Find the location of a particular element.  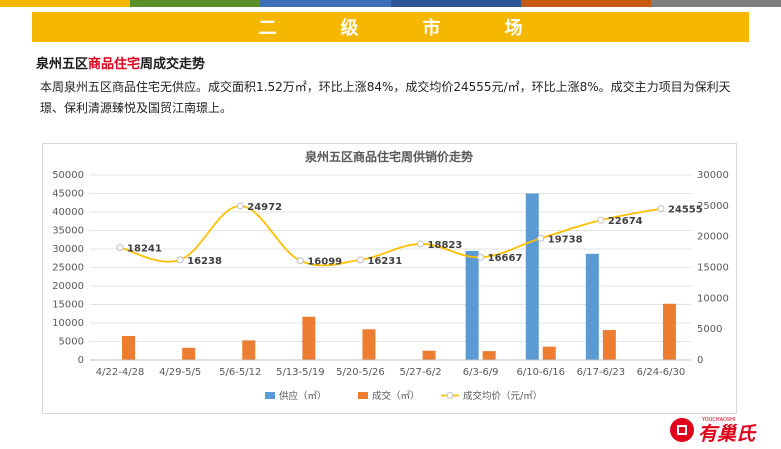

chart-title: 泉州五区商品住宅周供销价走势 is located at coordinates (389, 156).